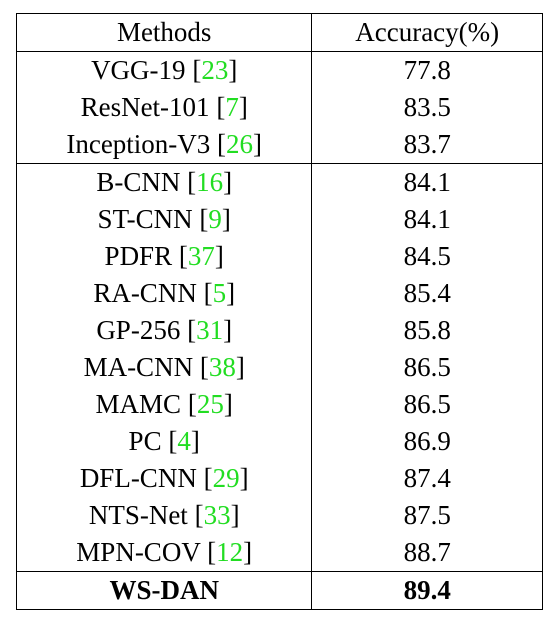 This screenshot has width=560, height=627. I want to click on method-cell: RA-CNN [5], so click(164, 293).